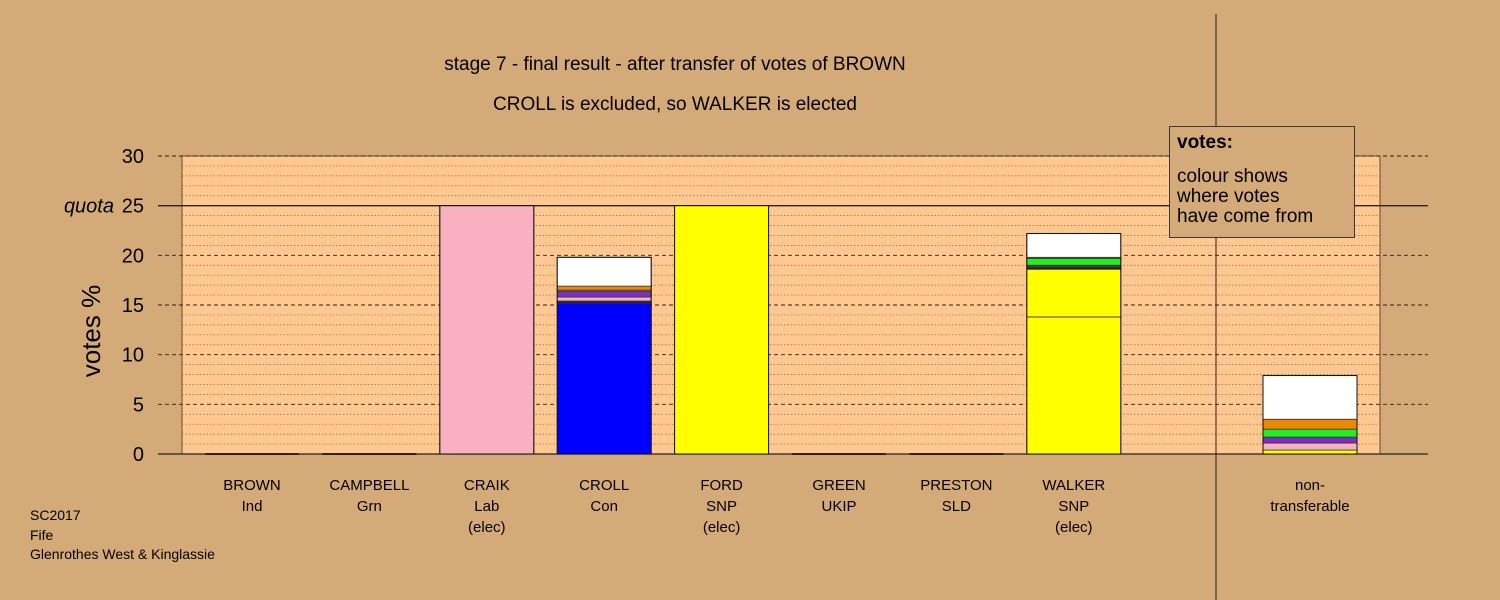 The width and height of the screenshot is (1500, 600). What do you see at coordinates (133, 306) in the screenshot?
I see `y-tick-label: 15` at bounding box center [133, 306].